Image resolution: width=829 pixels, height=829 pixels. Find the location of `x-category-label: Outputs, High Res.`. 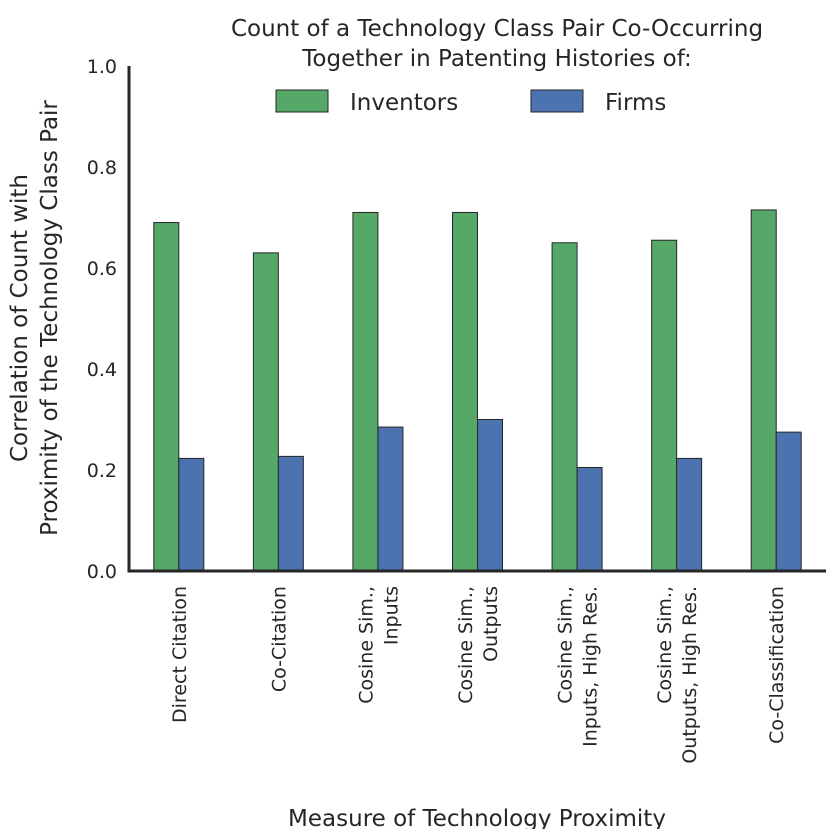

x-category-label: Outputs, High Res. is located at coordinates (690, 675).